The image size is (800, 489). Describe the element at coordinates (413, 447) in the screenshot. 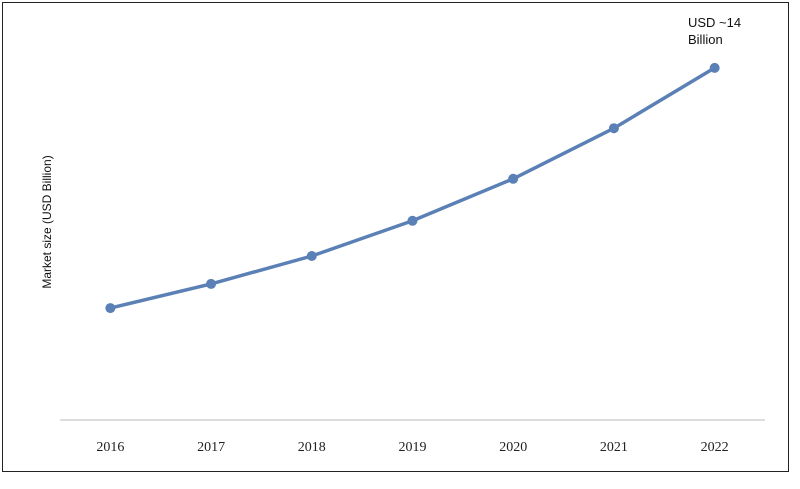

I see `x-tick-label: 2019` at that location.